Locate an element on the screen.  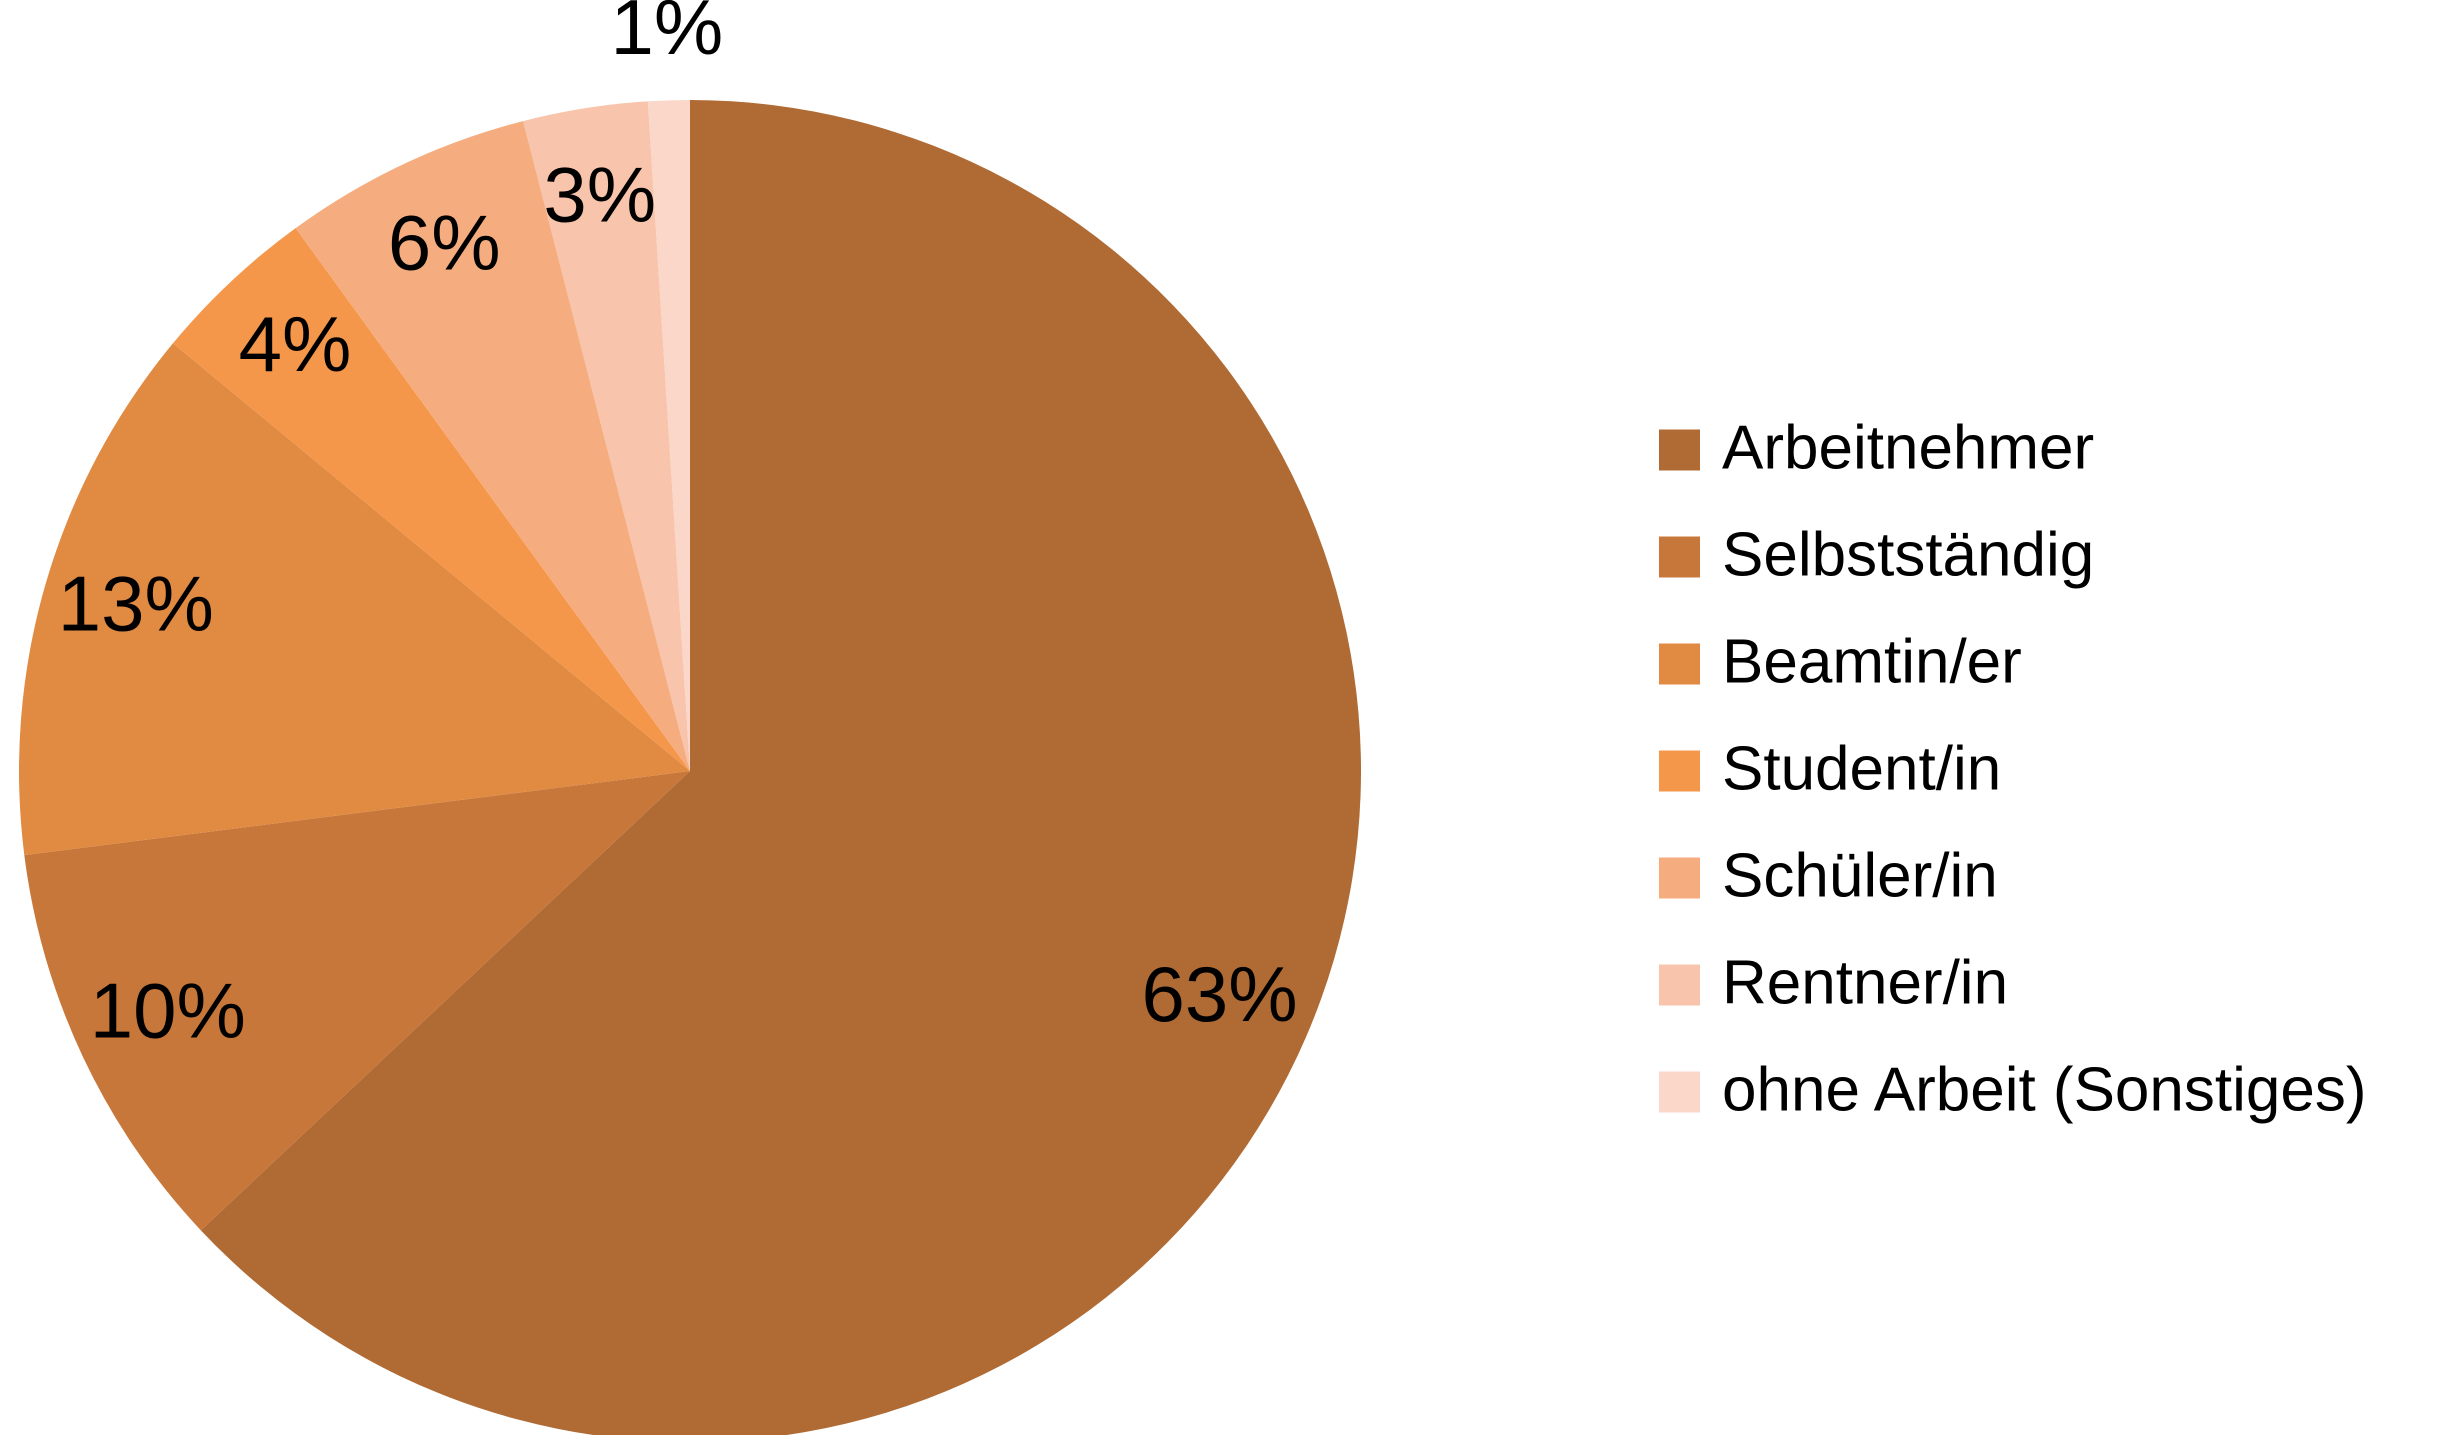
legend-label: Arbeitnehmer is located at coordinates (1908, 447).